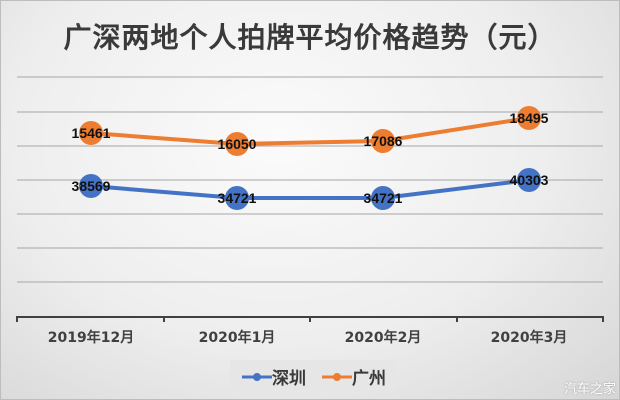 The image size is (620, 400). Describe the element at coordinates (529, 338) in the screenshot. I see `x-tick-label: 2020年3月` at that location.